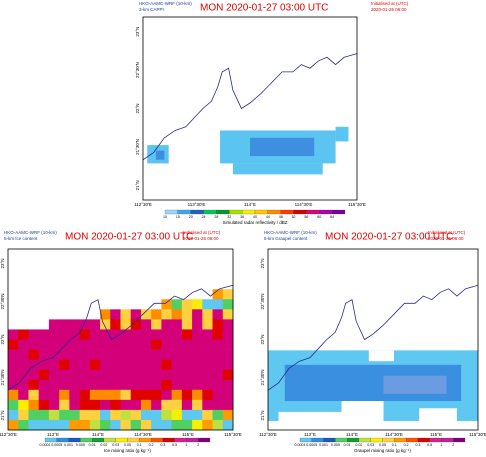  I want to click on colorbar-label: 0.0005, so click(56, 445).